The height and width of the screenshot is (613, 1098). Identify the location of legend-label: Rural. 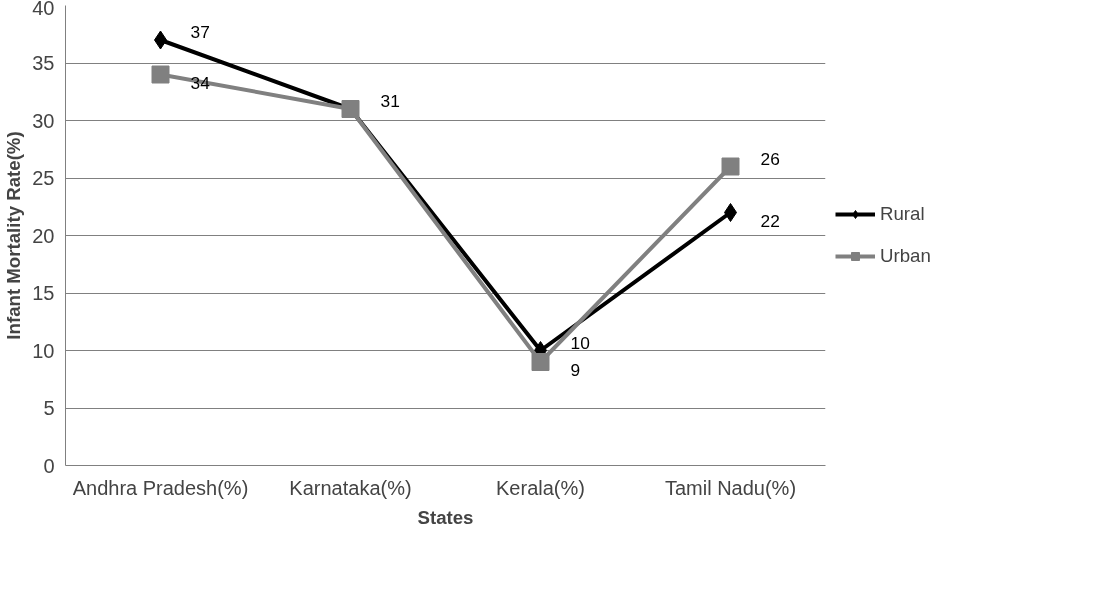
(902, 214).